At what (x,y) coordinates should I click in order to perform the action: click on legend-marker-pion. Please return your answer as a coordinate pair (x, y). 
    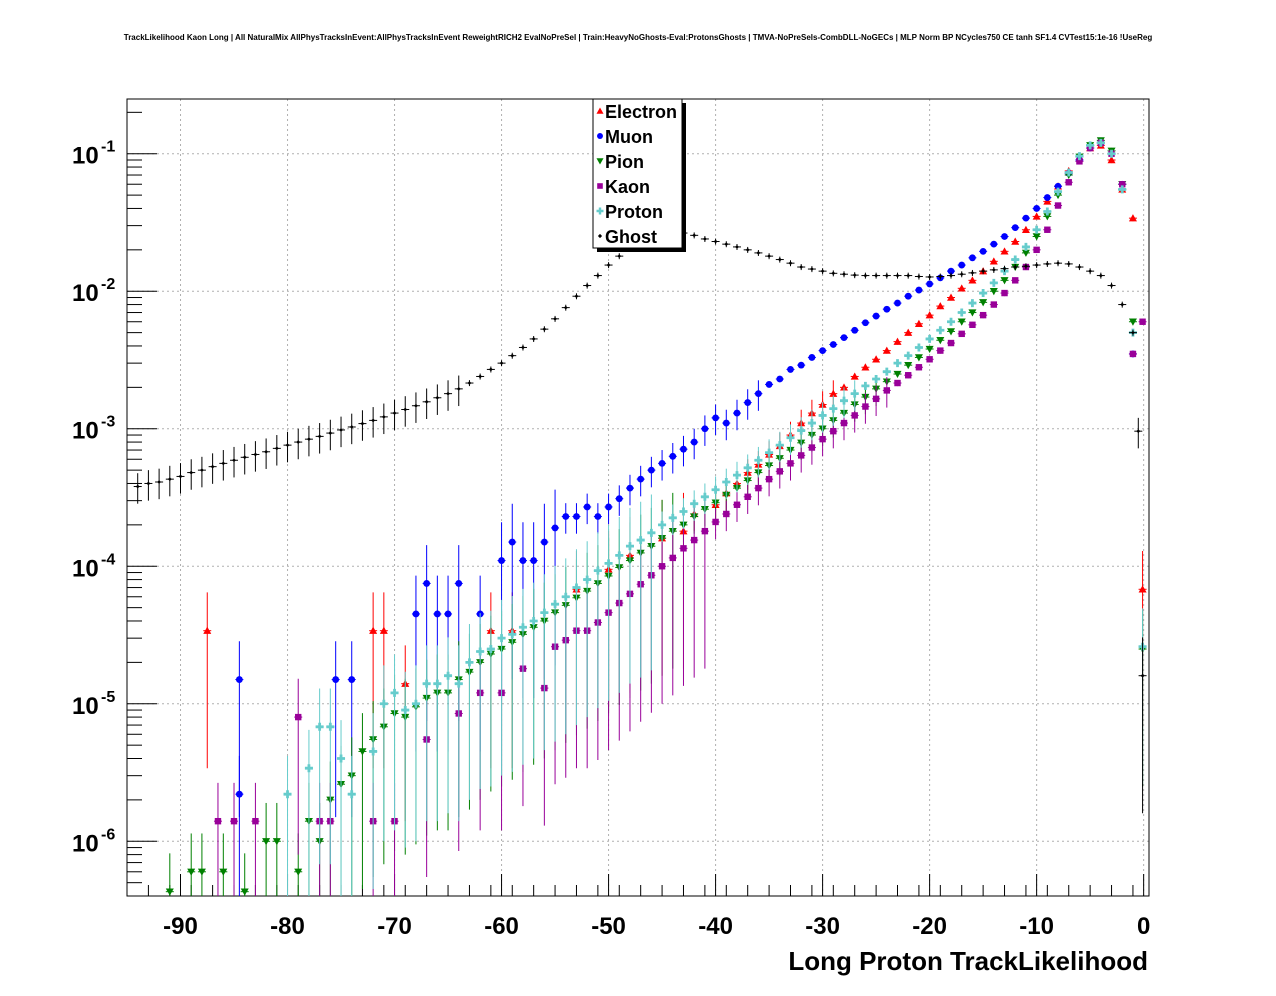
    Looking at the image, I should click on (600, 161).